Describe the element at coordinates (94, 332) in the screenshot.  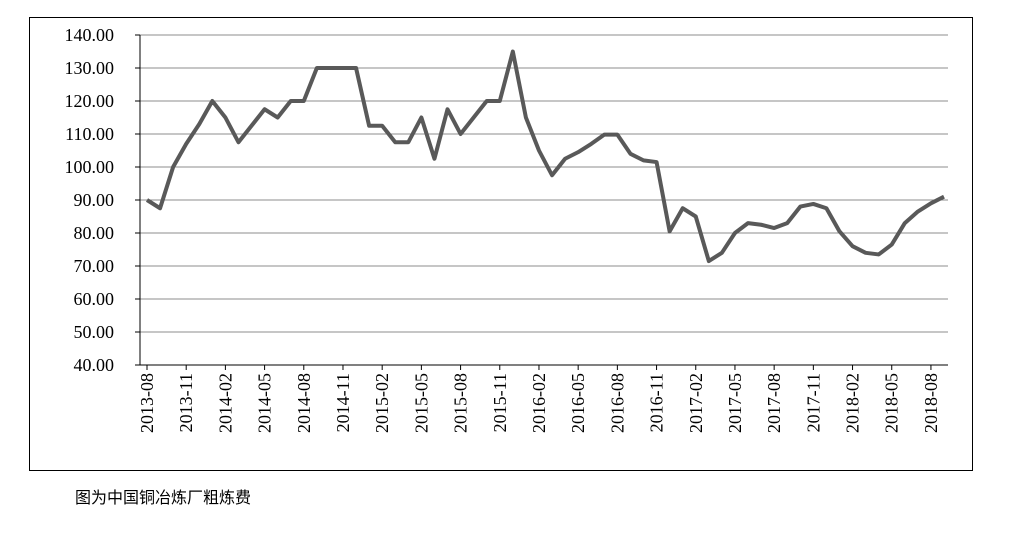
I see `y-tick-label: 50.00` at that location.